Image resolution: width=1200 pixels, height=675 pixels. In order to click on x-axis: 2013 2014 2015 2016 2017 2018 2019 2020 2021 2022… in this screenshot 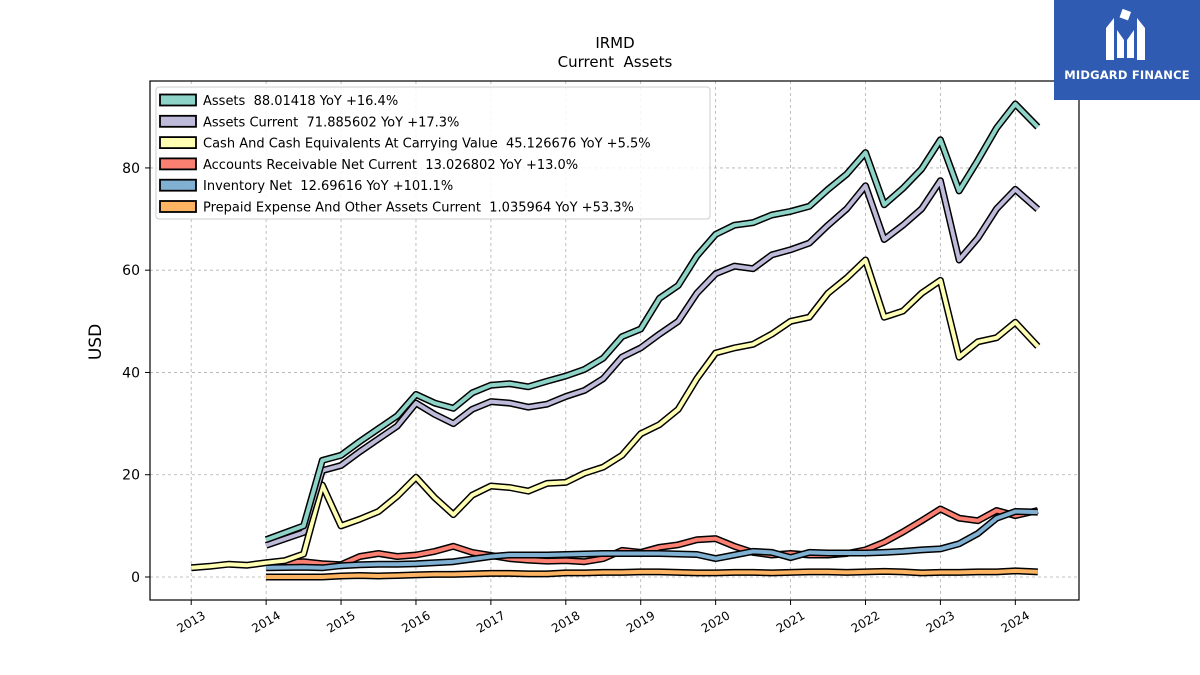, I will do `click(603, 618)`.